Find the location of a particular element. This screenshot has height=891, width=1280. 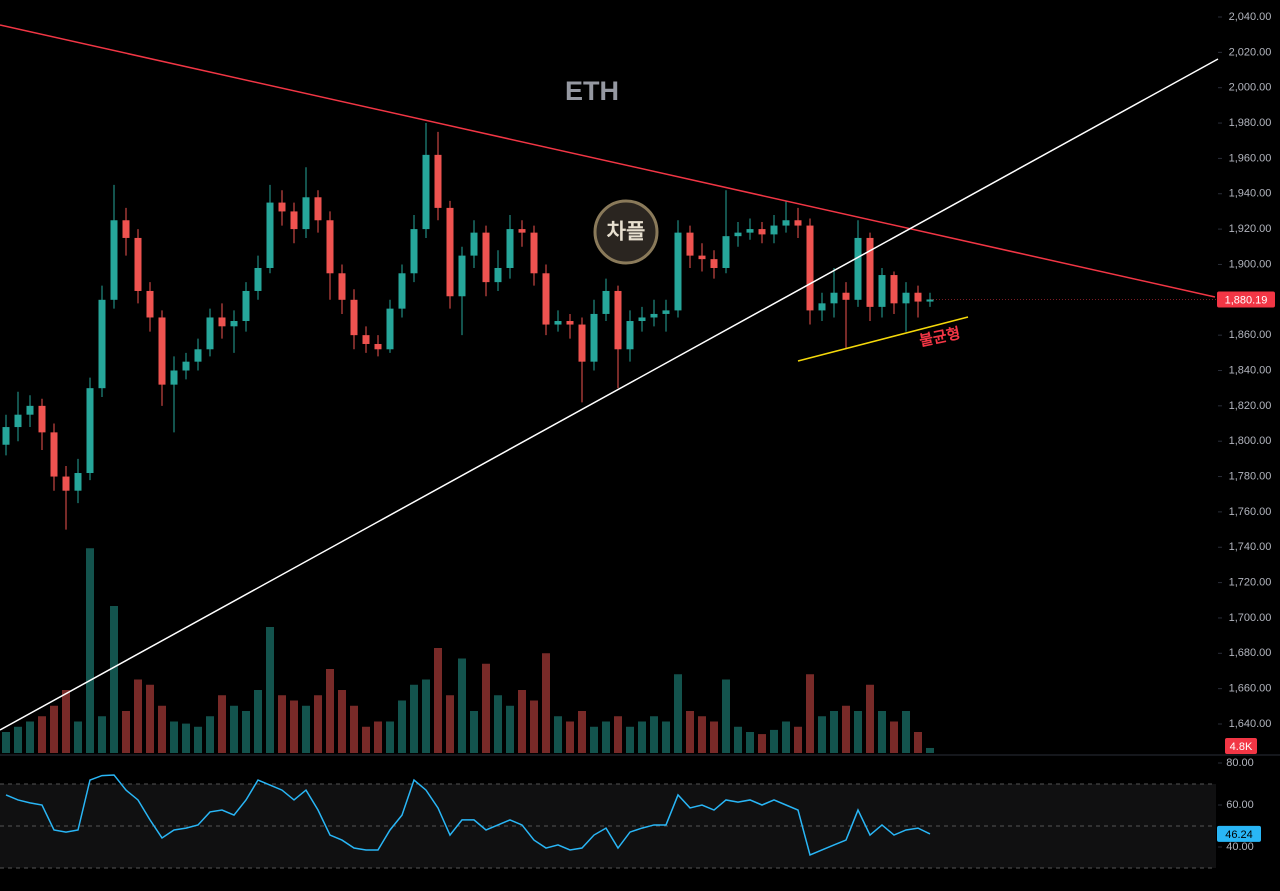

watermark-logo: 차플 is located at coordinates (626, 232).